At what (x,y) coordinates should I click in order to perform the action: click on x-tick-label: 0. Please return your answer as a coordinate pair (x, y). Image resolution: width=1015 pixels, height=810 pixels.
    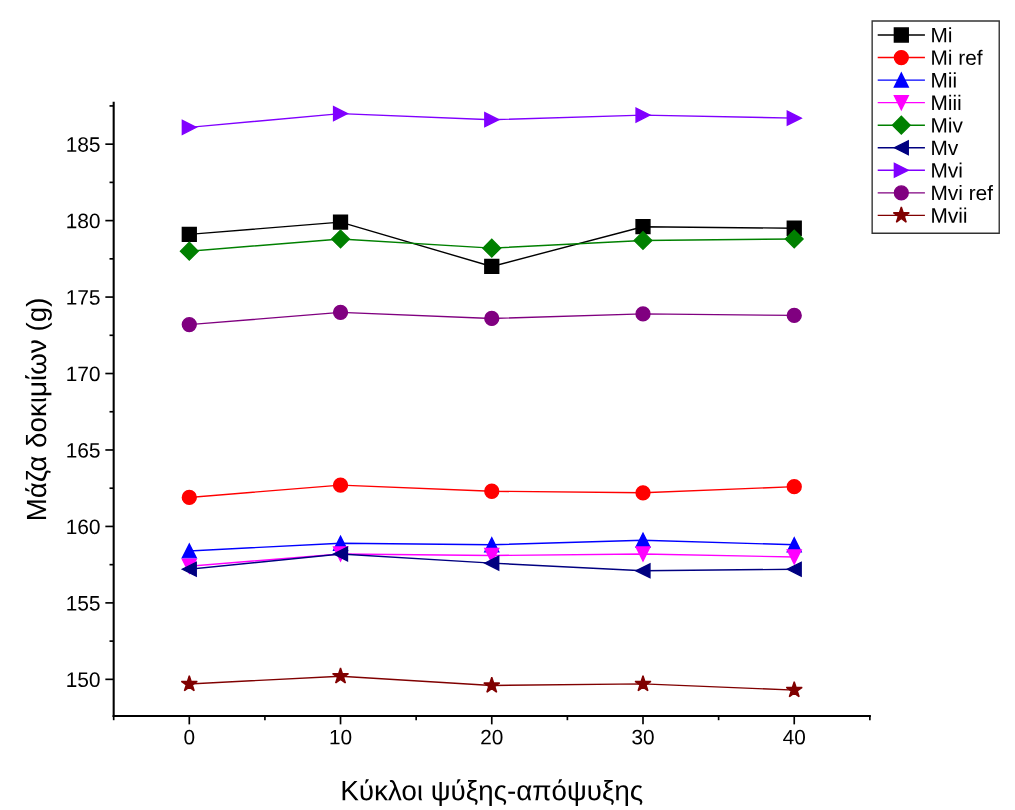
    Looking at the image, I should click on (189, 737).